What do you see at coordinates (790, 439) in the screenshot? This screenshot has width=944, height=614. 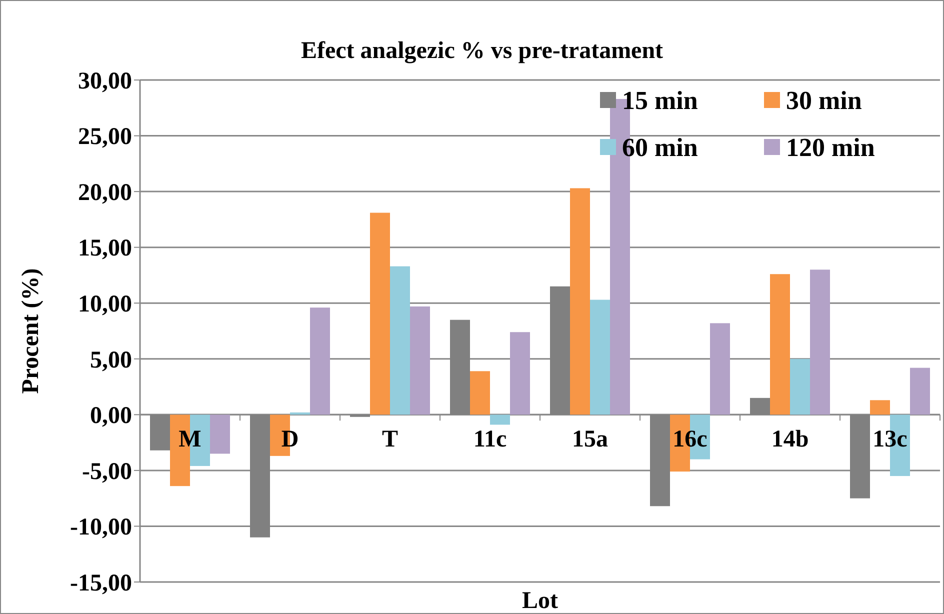 I see `x-tick-label: 14b` at bounding box center [790, 439].